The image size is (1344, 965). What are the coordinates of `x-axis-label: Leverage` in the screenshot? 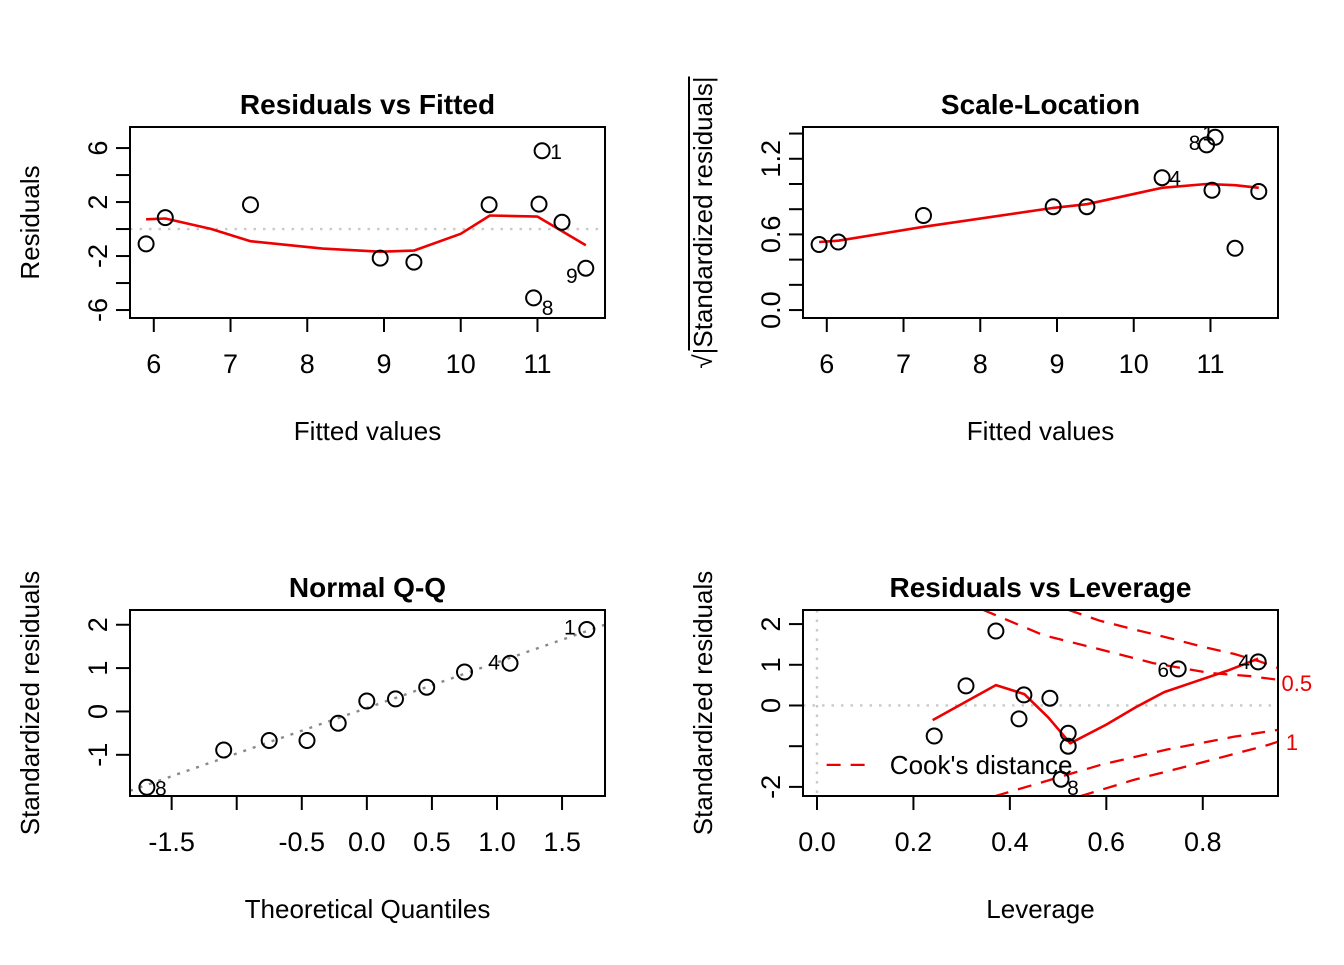 It's located at (1040, 909).